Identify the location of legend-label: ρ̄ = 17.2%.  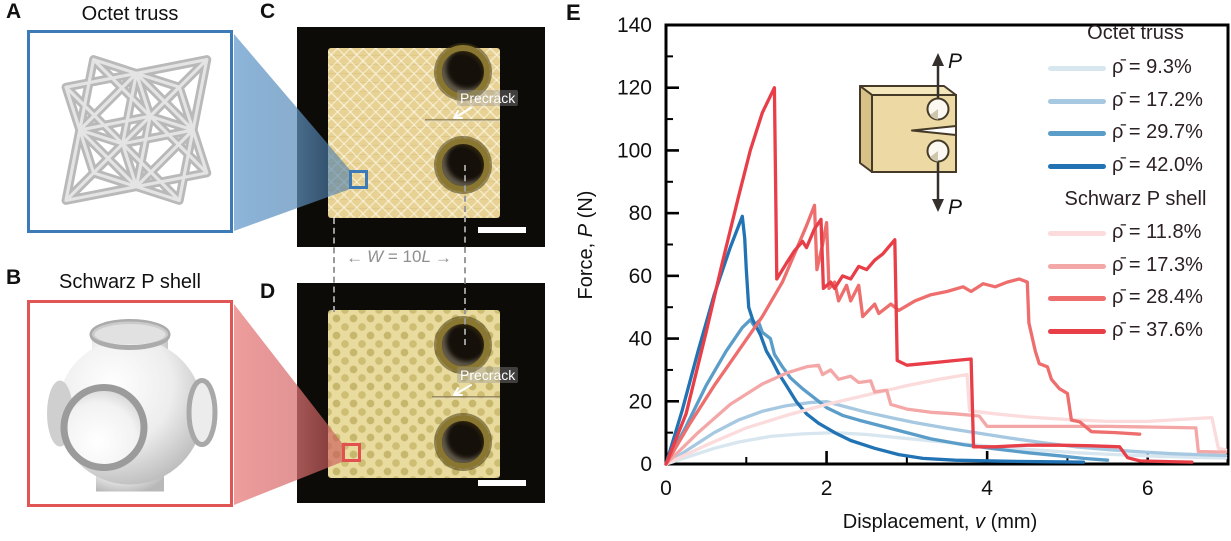
(1157, 99).